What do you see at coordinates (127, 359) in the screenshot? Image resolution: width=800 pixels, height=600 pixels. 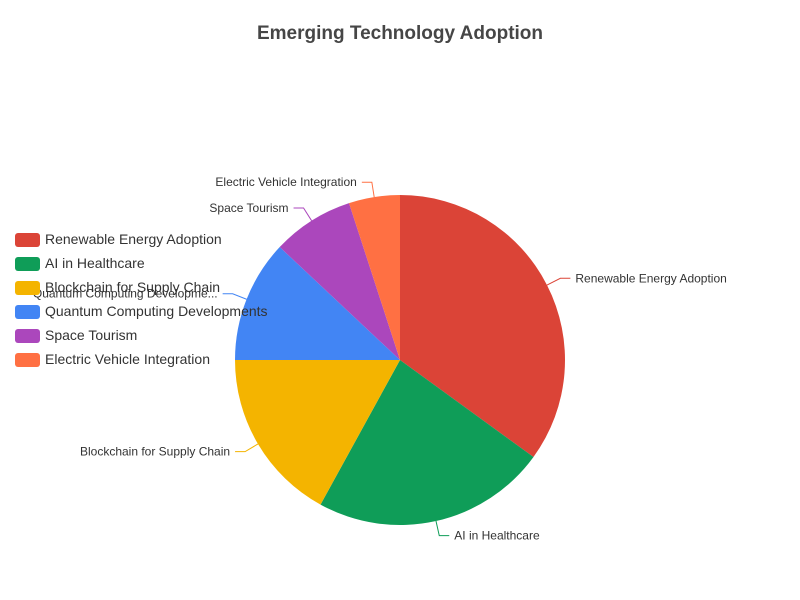 I see `legend-label: Electric Vehicle Integration` at bounding box center [127, 359].